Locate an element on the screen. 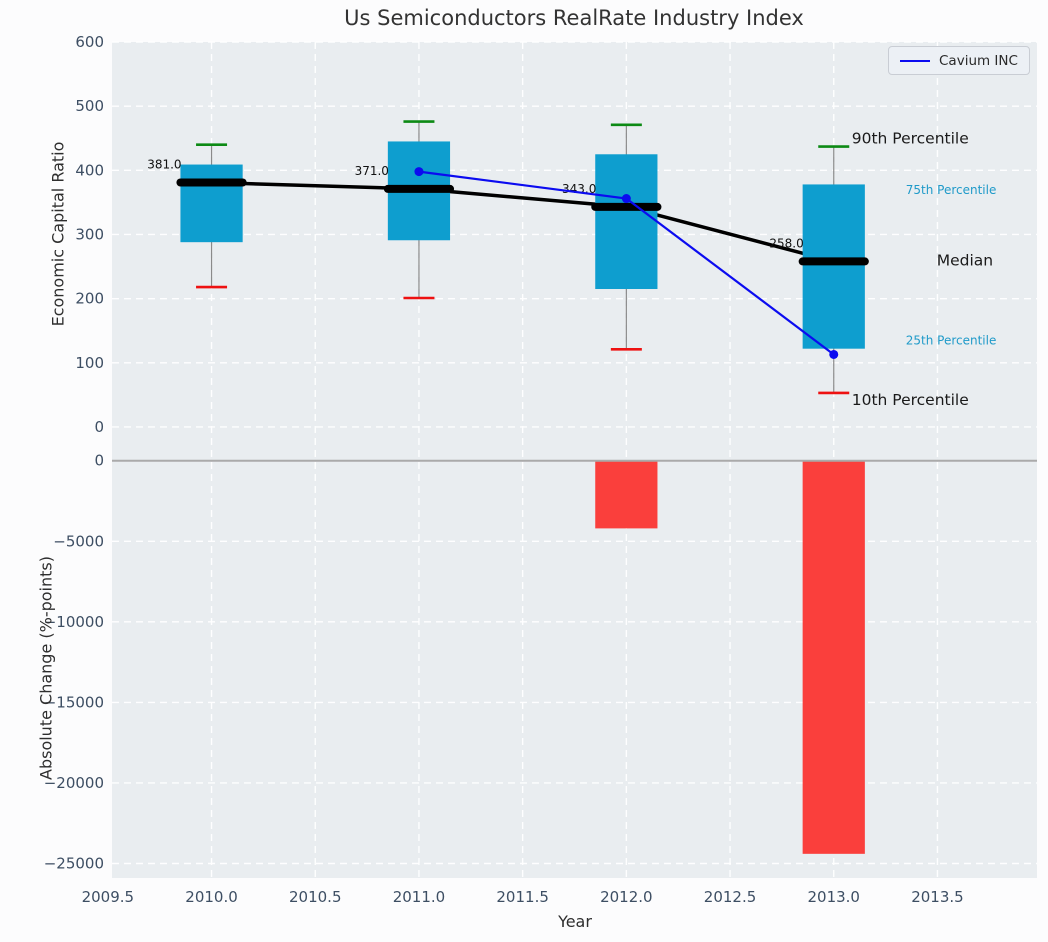  y-tick-label-top: 0 is located at coordinates (99, 427).